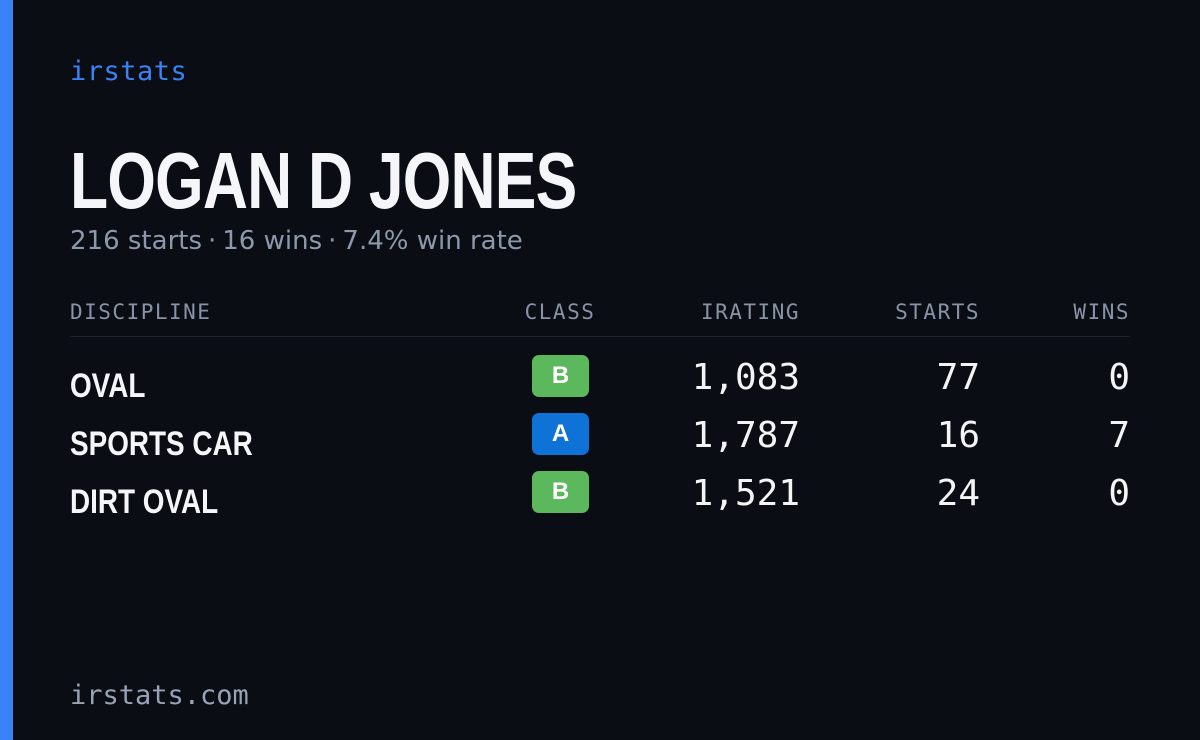 Image resolution: width=1200 pixels, height=740 pixels. What do you see at coordinates (159, 695) in the screenshot?
I see `footer-url: irstats.com` at bounding box center [159, 695].